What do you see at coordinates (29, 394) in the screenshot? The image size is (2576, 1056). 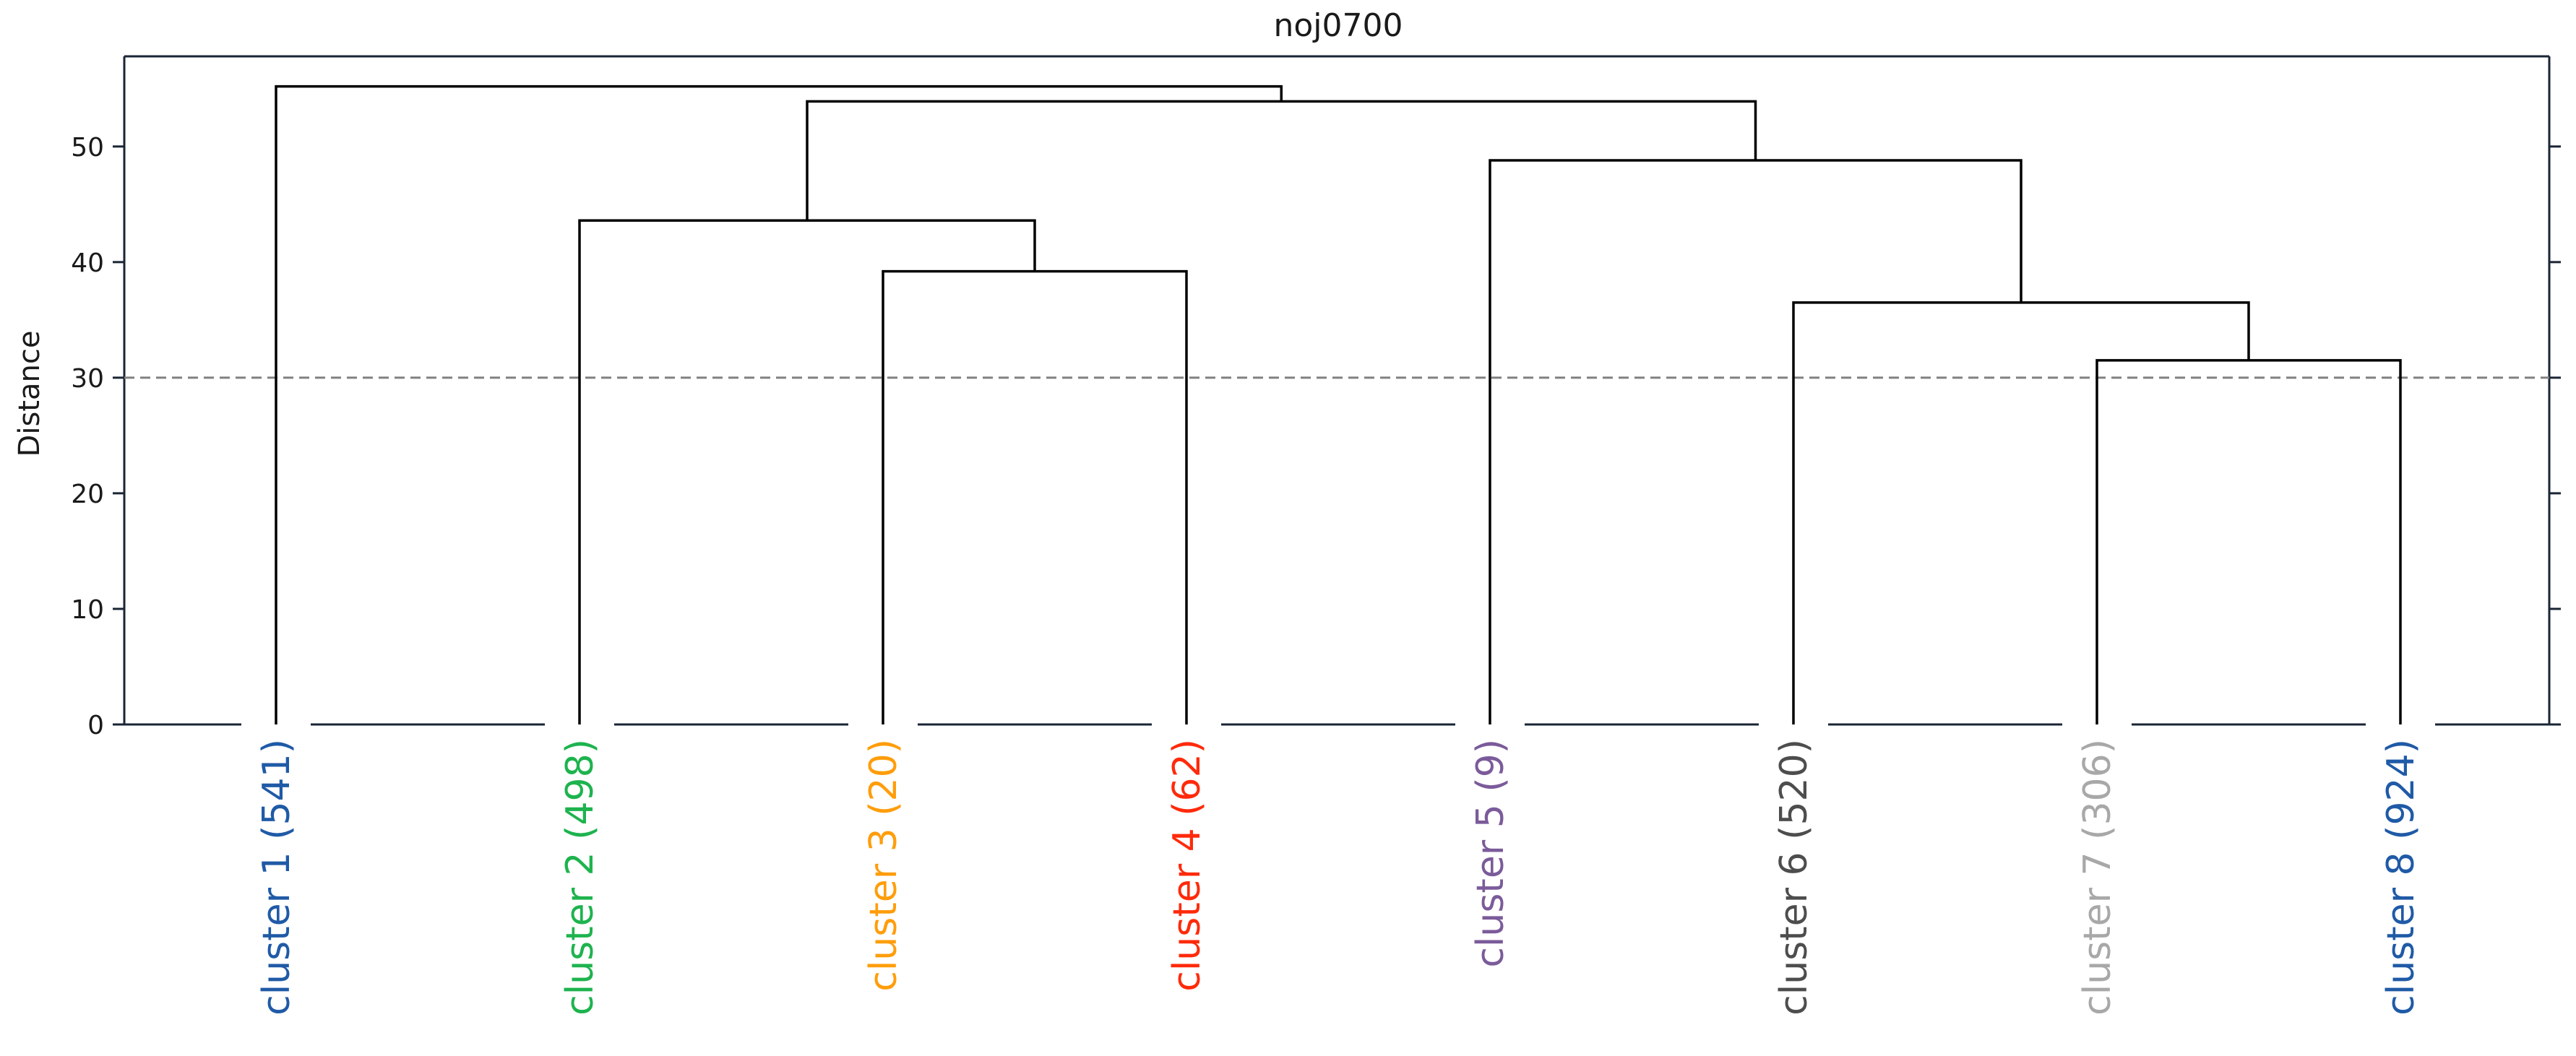 I see `y-axis-label: Distance` at bounding box center [29, 394].